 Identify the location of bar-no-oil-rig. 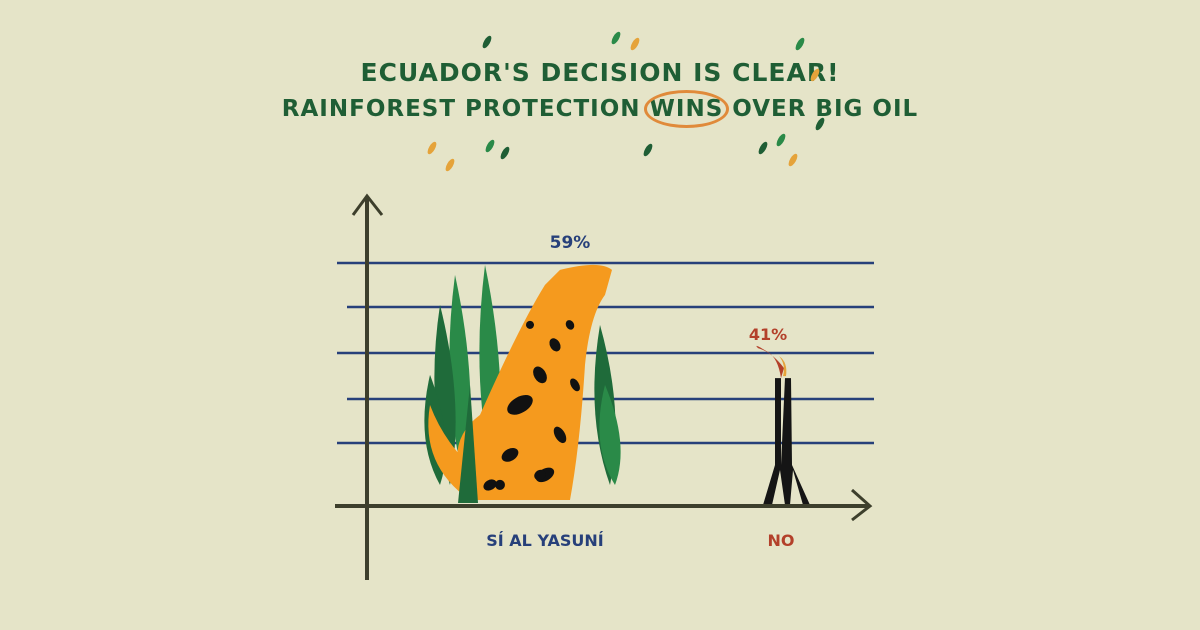
(783, 425).